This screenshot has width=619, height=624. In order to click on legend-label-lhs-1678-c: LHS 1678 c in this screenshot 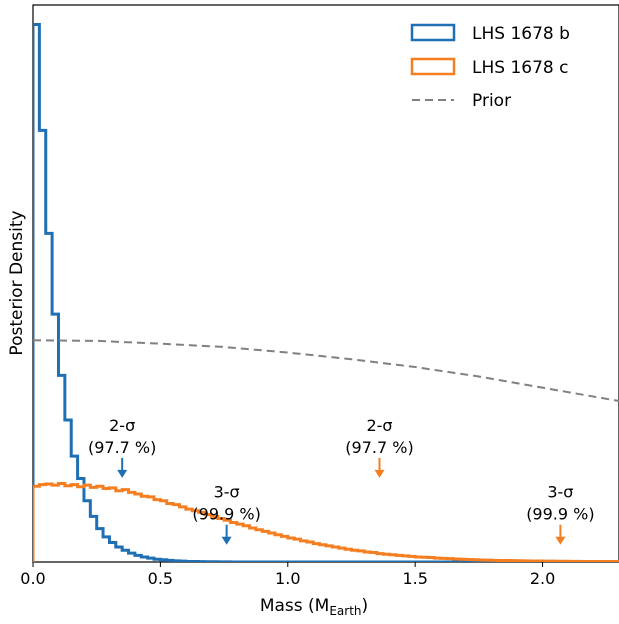, I will do `click(520, 68)`.